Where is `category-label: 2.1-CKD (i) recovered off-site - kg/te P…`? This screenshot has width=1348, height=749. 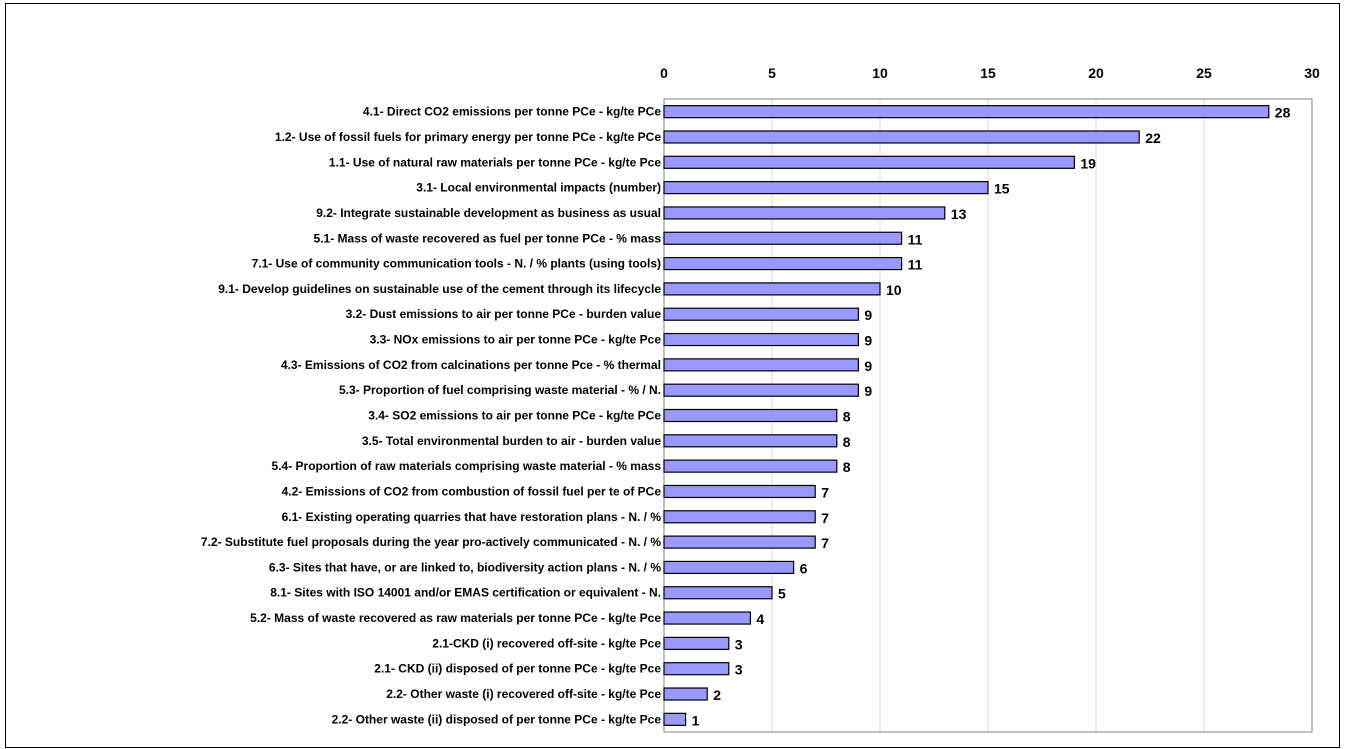 category-label: 2.1-CKD (i) recovered off-site - kg/te P… is located at coordinates (546, 643).